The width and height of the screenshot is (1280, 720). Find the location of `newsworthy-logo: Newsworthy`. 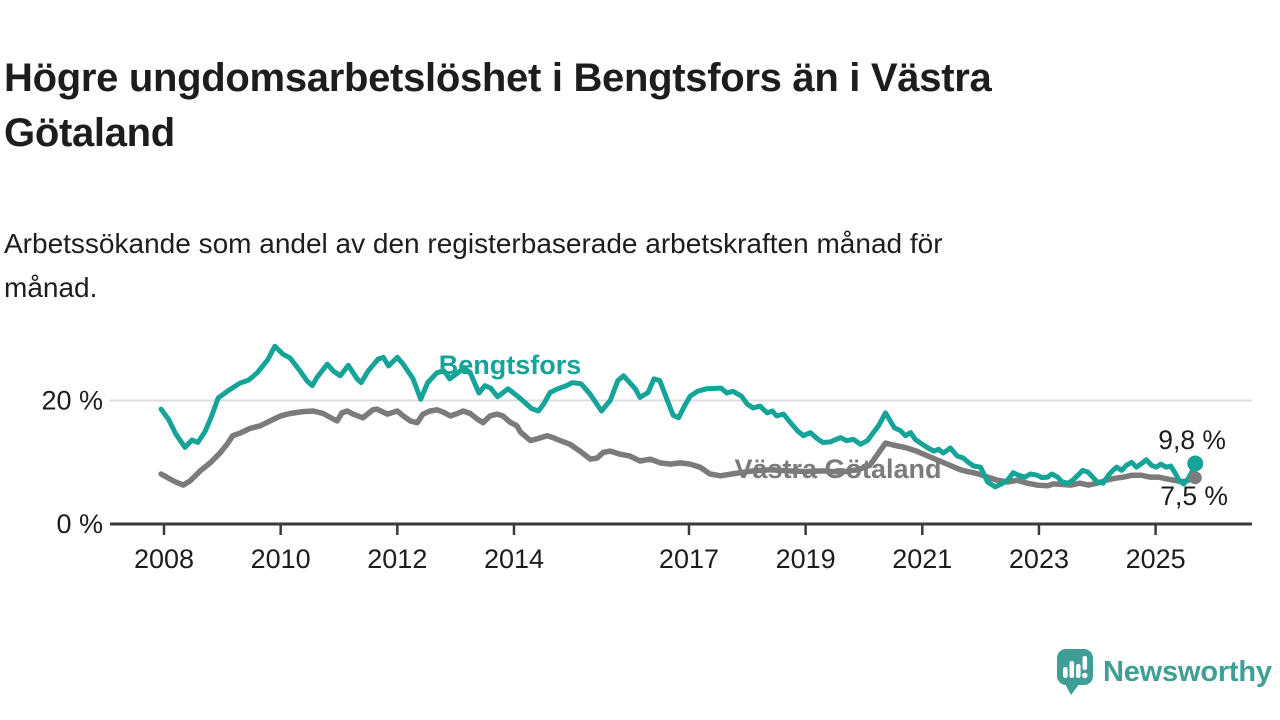

newsworthy-logo: Newsworthy is located at coordinates (1164, 672).